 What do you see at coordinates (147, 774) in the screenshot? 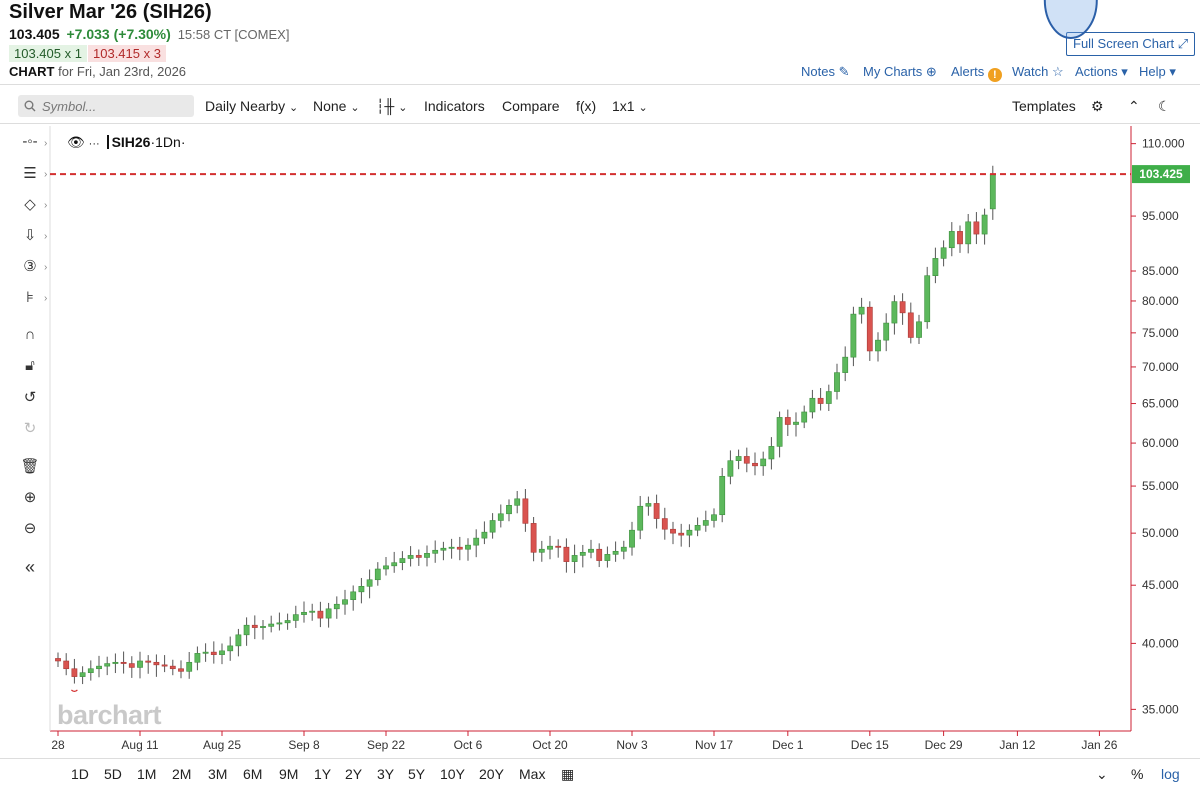
I see `range-1m-button: 1M` at bounding box center [147, 774].